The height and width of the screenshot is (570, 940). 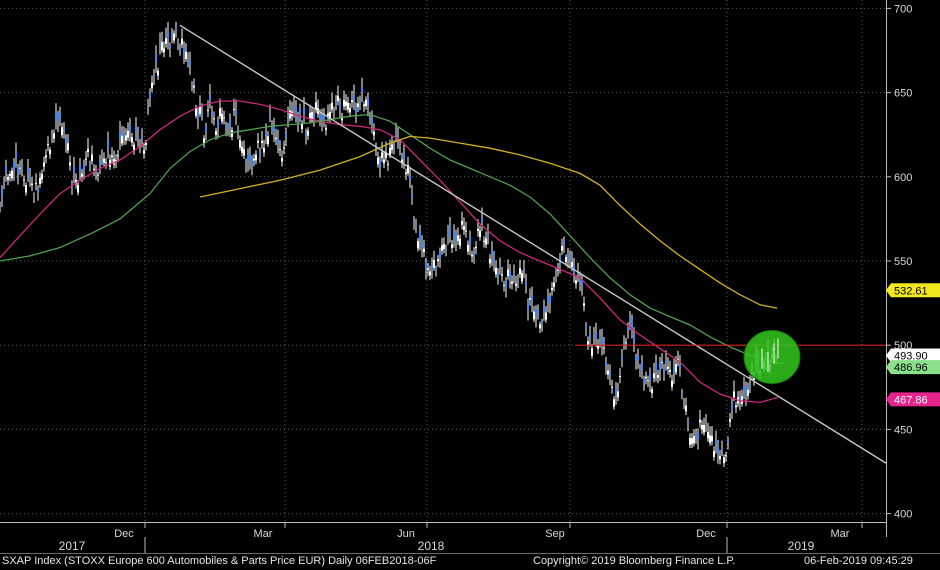 What do you see at coordinates (911, 400) in the screenshot?
I see `badge-label-467.86: 467.86` at bounding box center [911, 400].